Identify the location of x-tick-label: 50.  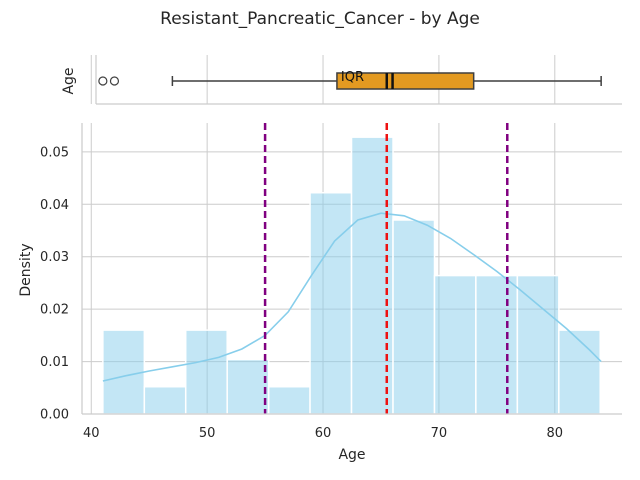
(207, 433).